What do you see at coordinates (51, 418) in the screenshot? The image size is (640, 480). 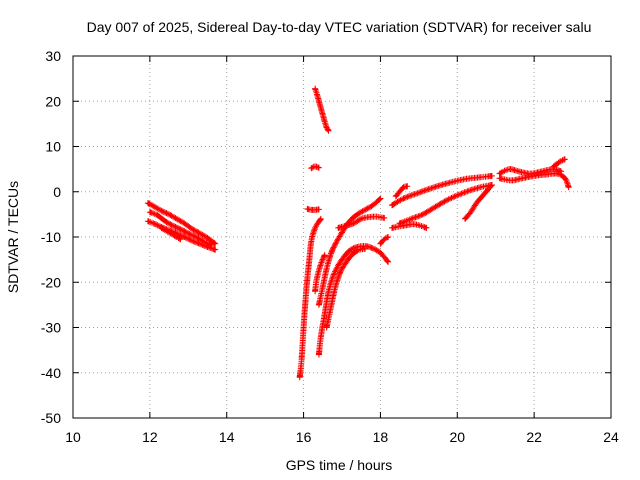 I see `y-tick-label: -50` at bounding box center [51, 418].